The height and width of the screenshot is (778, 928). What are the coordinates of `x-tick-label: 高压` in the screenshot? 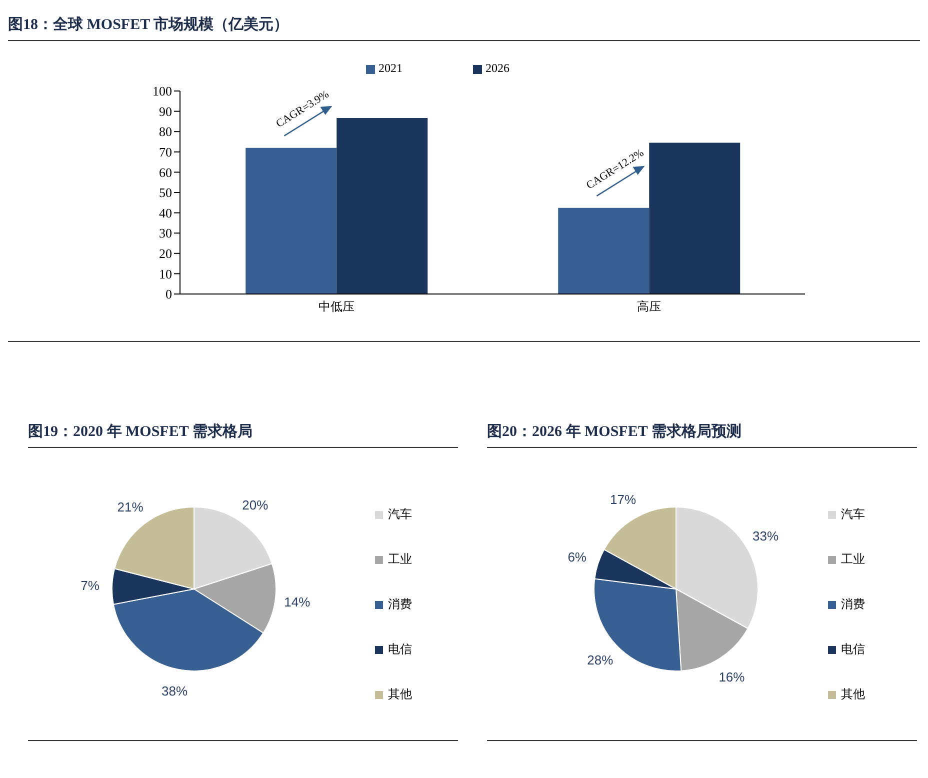 It's located at (648, 307).